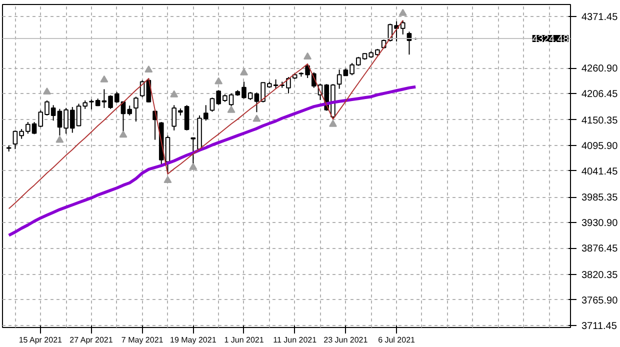  Describe the element at coordinates (600, 249) in the screenshot. I see `y-tick-label: 3876.45` at that location.